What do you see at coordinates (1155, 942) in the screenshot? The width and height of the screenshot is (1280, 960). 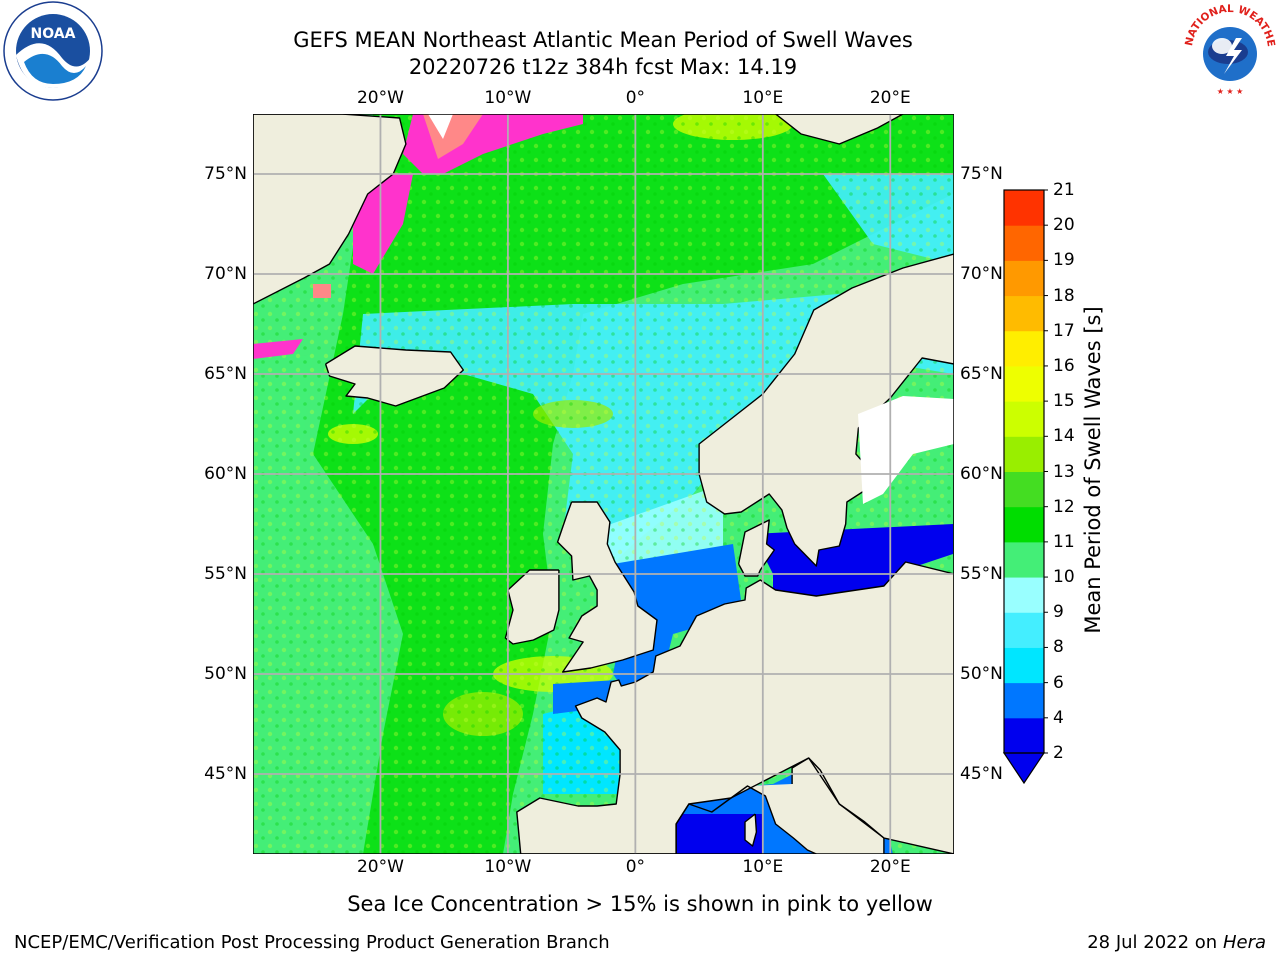 I see `footer-date-text: 28 Jul 2022 on` at bounding box center [1155, 942].